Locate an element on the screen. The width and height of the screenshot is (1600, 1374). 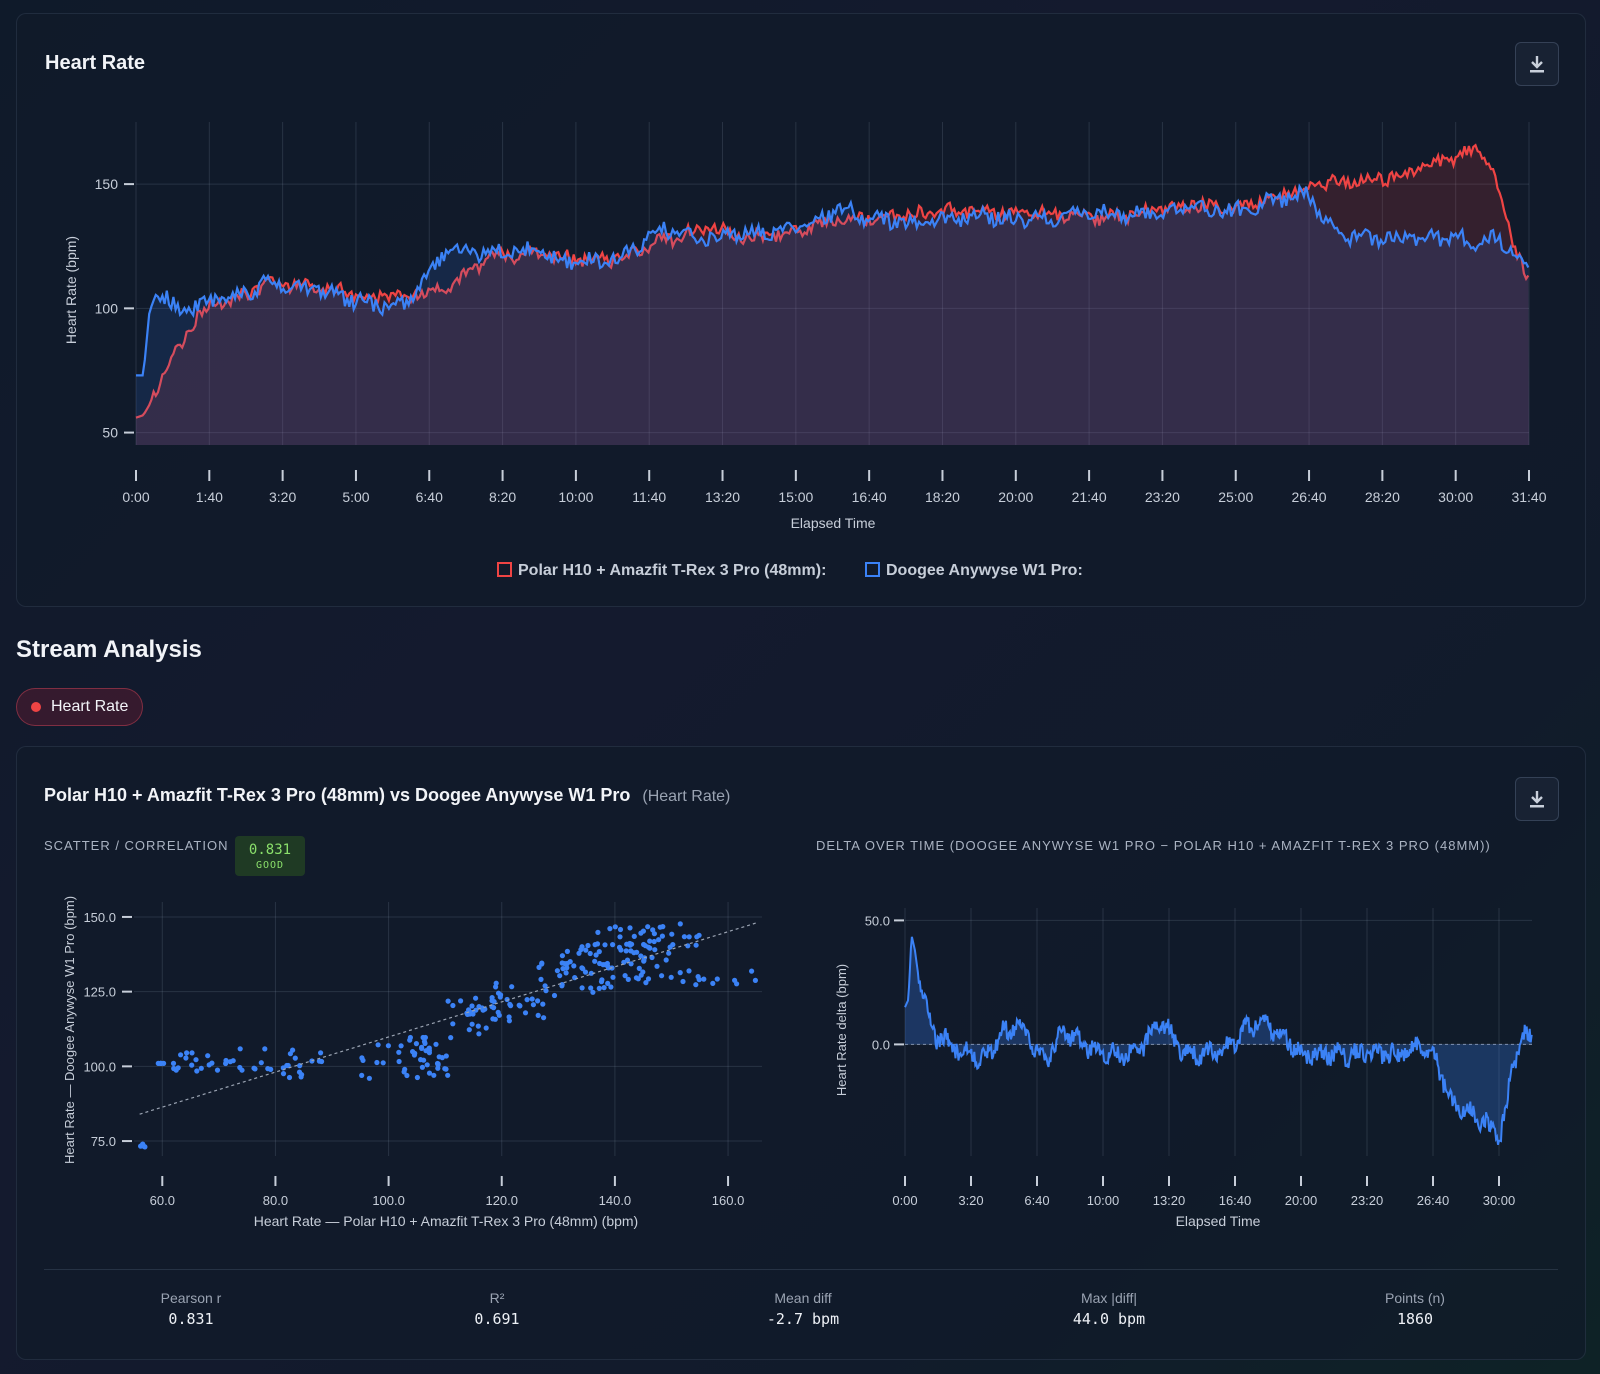
stat-label: Points (n) is located at coordinates (1415, 1298).